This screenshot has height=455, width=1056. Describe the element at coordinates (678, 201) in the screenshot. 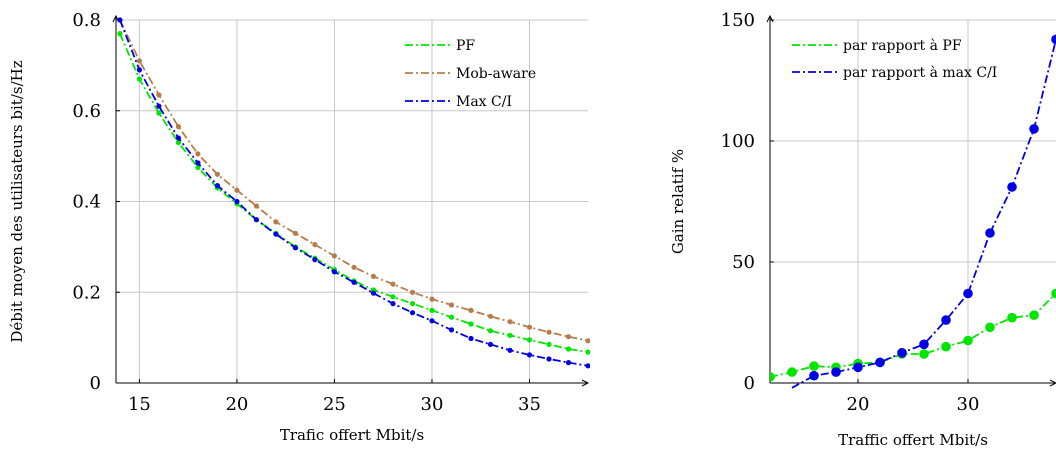

I see `y-axis-label: Gain relatif %` at that location.